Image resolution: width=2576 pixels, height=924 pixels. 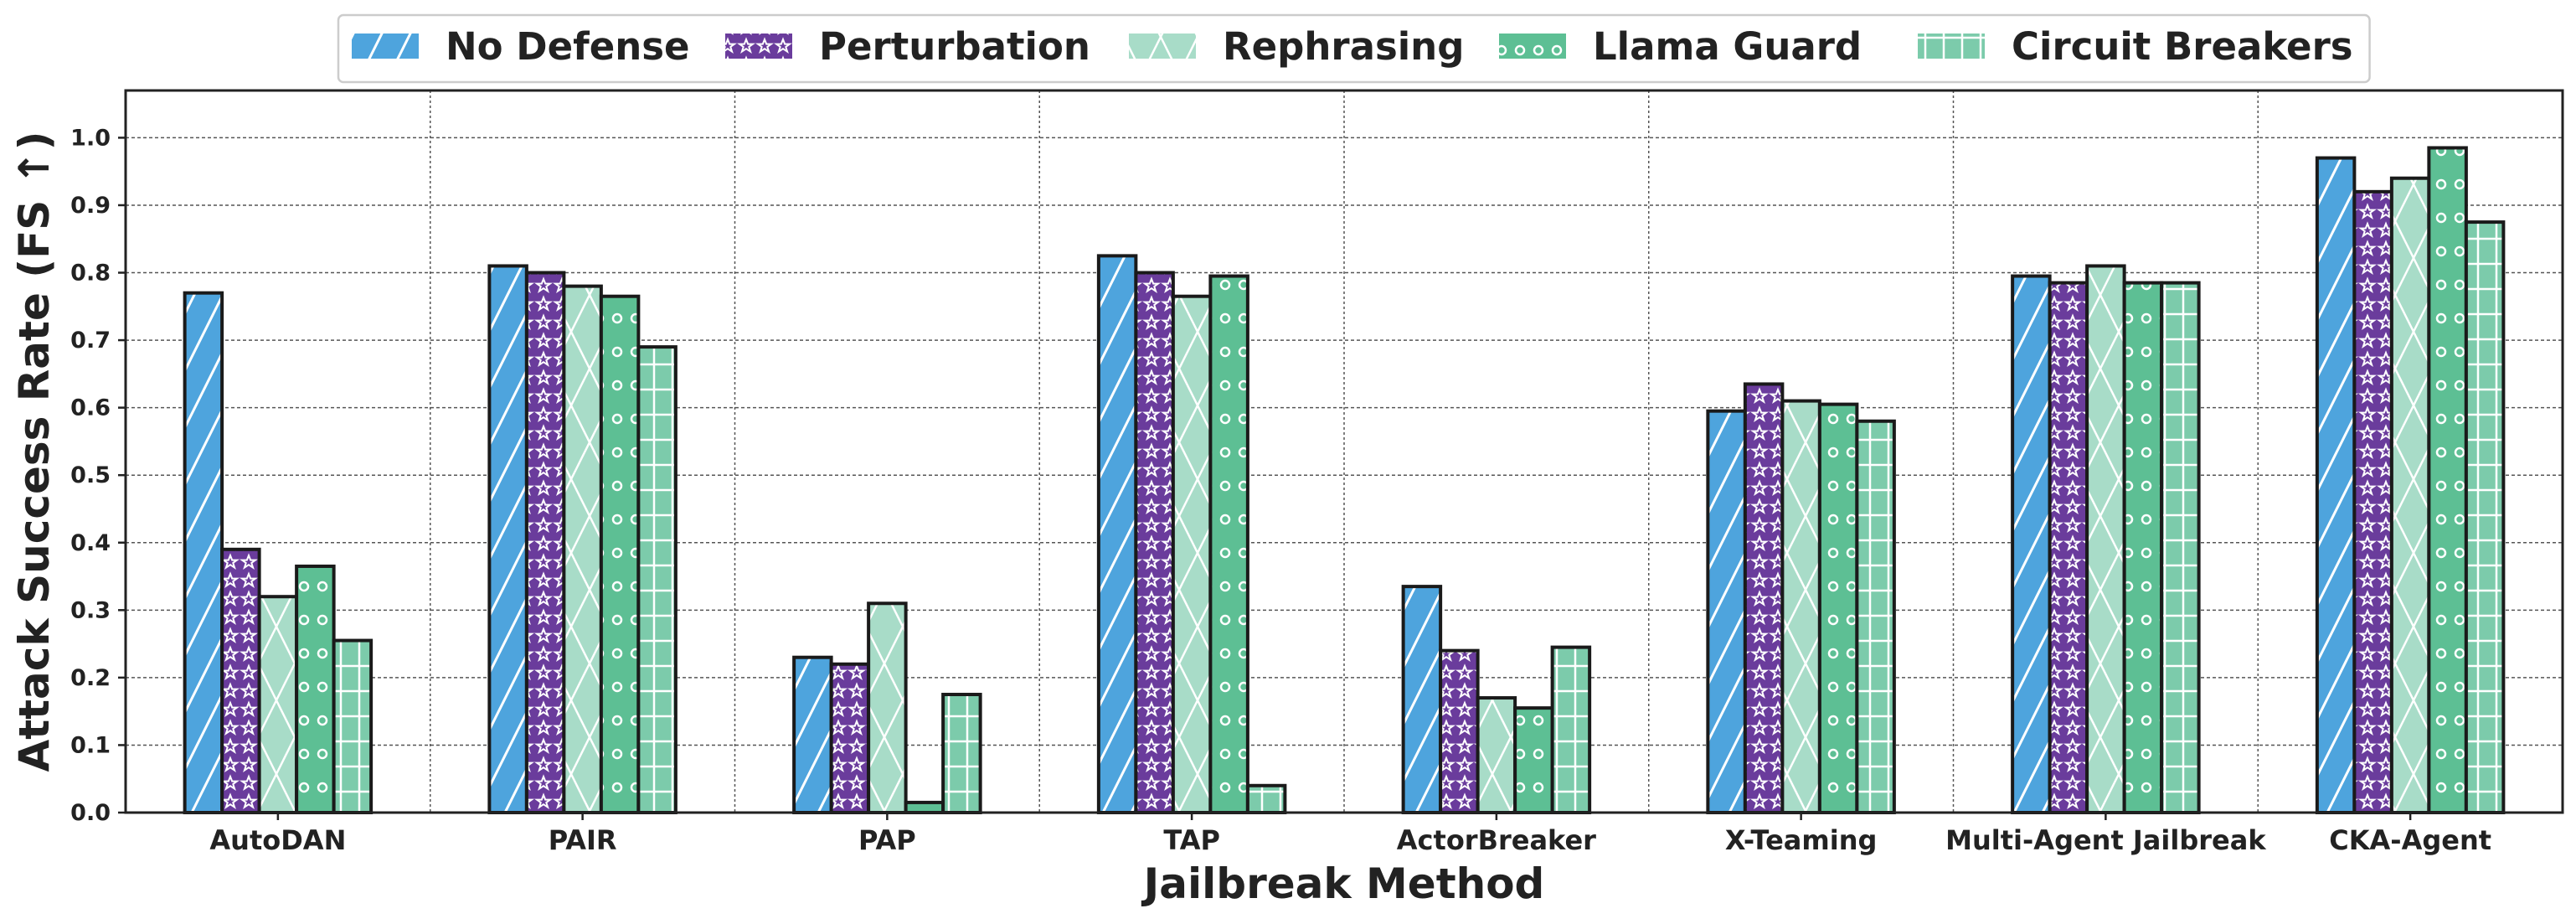 What do you see at coordinates (90, 273) in the screenshot?
I see `y-tick-label: 0.8` at bounding box center [90, 273].